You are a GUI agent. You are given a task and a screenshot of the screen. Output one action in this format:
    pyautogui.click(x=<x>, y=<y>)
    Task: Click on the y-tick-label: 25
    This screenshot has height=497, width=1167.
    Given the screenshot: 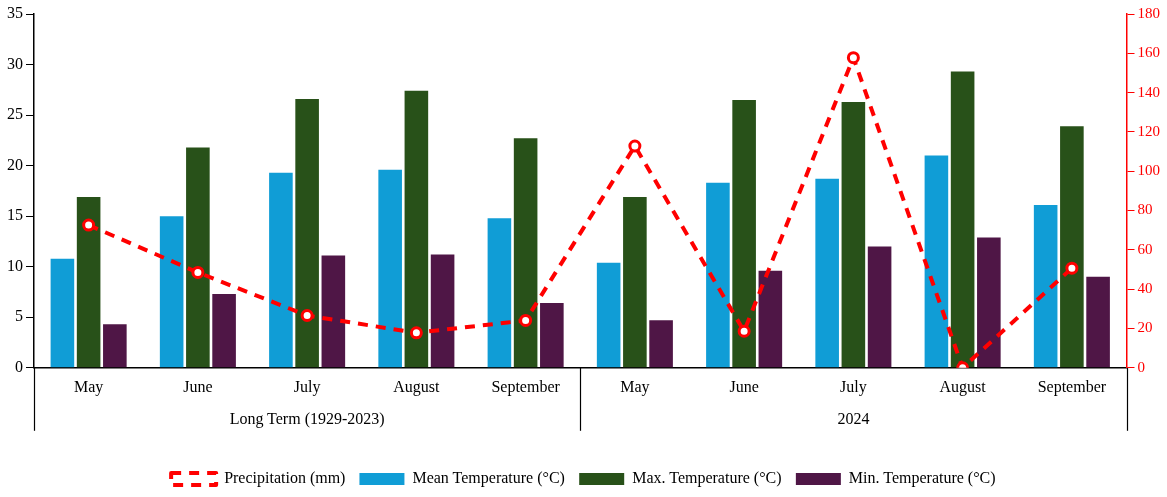 What is the action you would take?
    pyautogui.click(x=15, y=114)
    